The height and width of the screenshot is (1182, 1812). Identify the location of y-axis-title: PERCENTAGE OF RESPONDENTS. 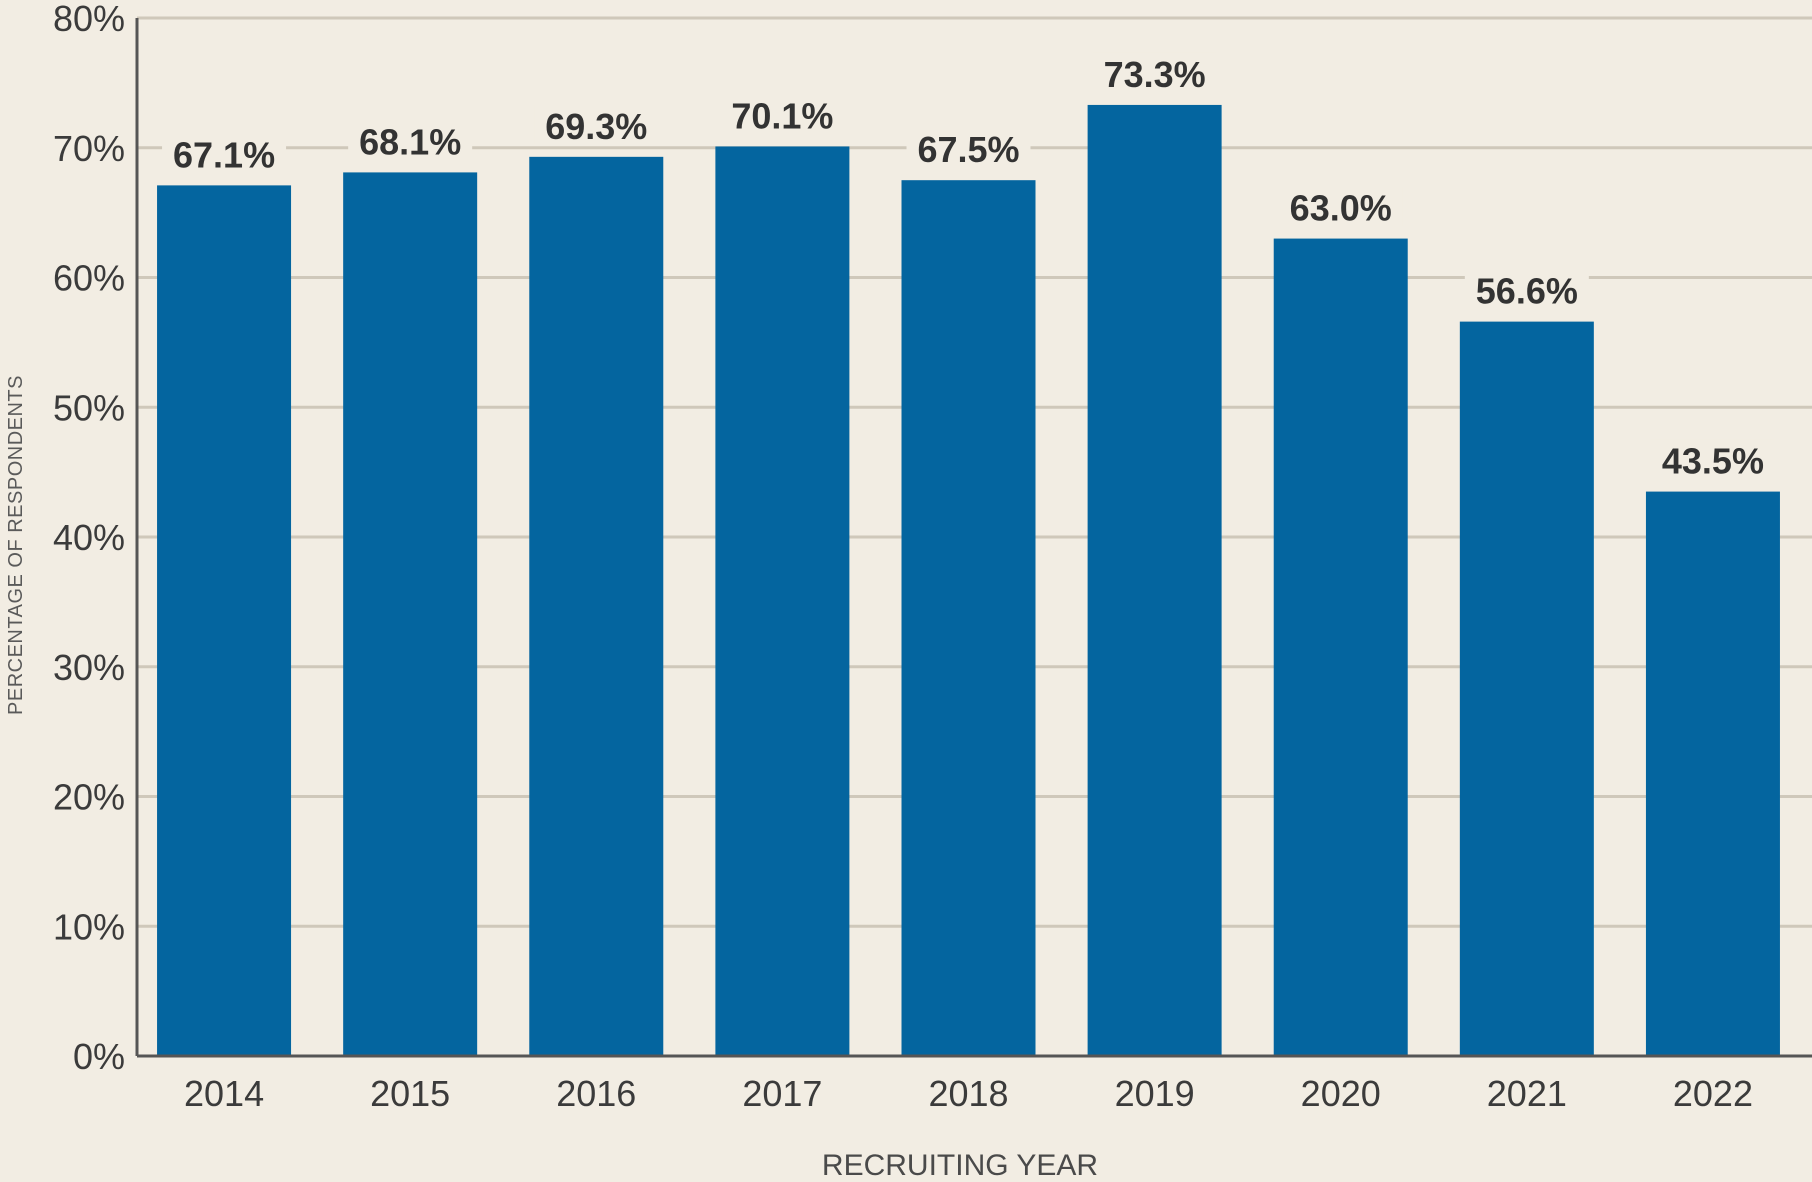
(16, 545).